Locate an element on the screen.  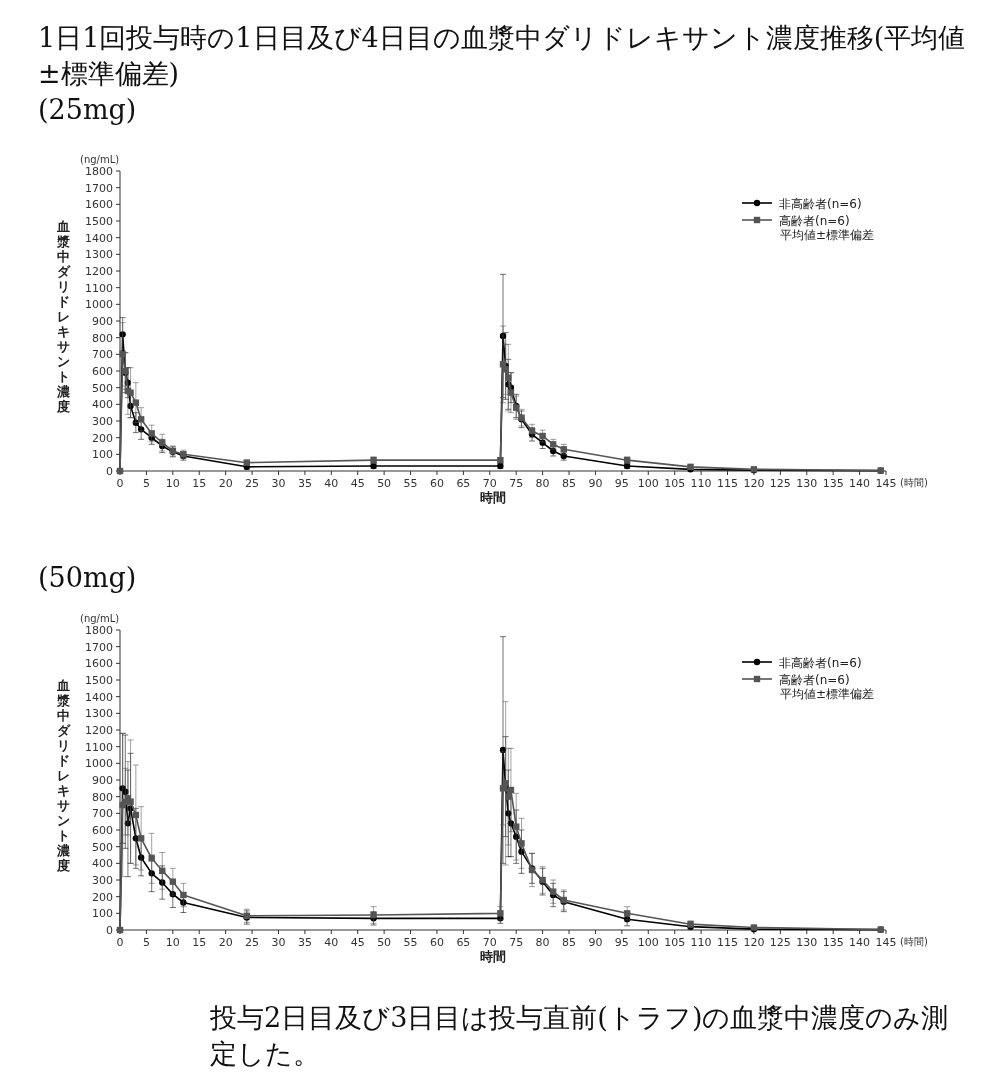
chart-subtitle: (25mg) is located at coordinates (87, 110).